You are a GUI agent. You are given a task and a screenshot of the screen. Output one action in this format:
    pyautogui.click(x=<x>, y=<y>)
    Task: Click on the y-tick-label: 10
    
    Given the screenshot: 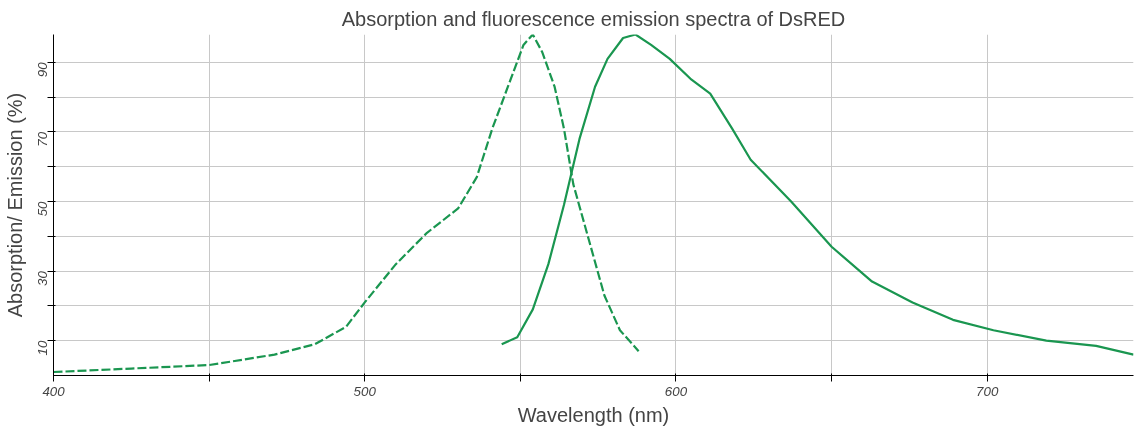 What is the action you would take?
    pyautogui.click(x=42, y=348)
    